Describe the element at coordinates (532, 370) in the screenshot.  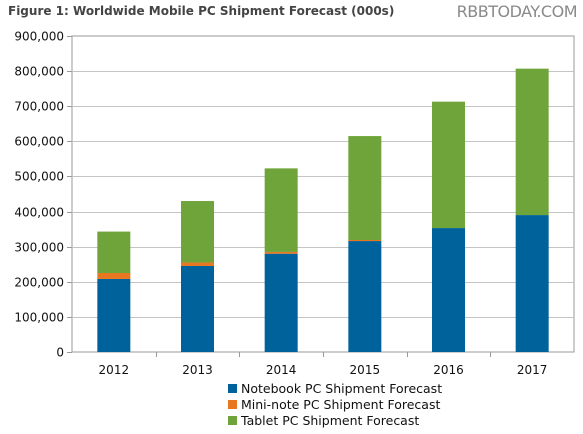
I see `x-tick-label: 2017` at that location.